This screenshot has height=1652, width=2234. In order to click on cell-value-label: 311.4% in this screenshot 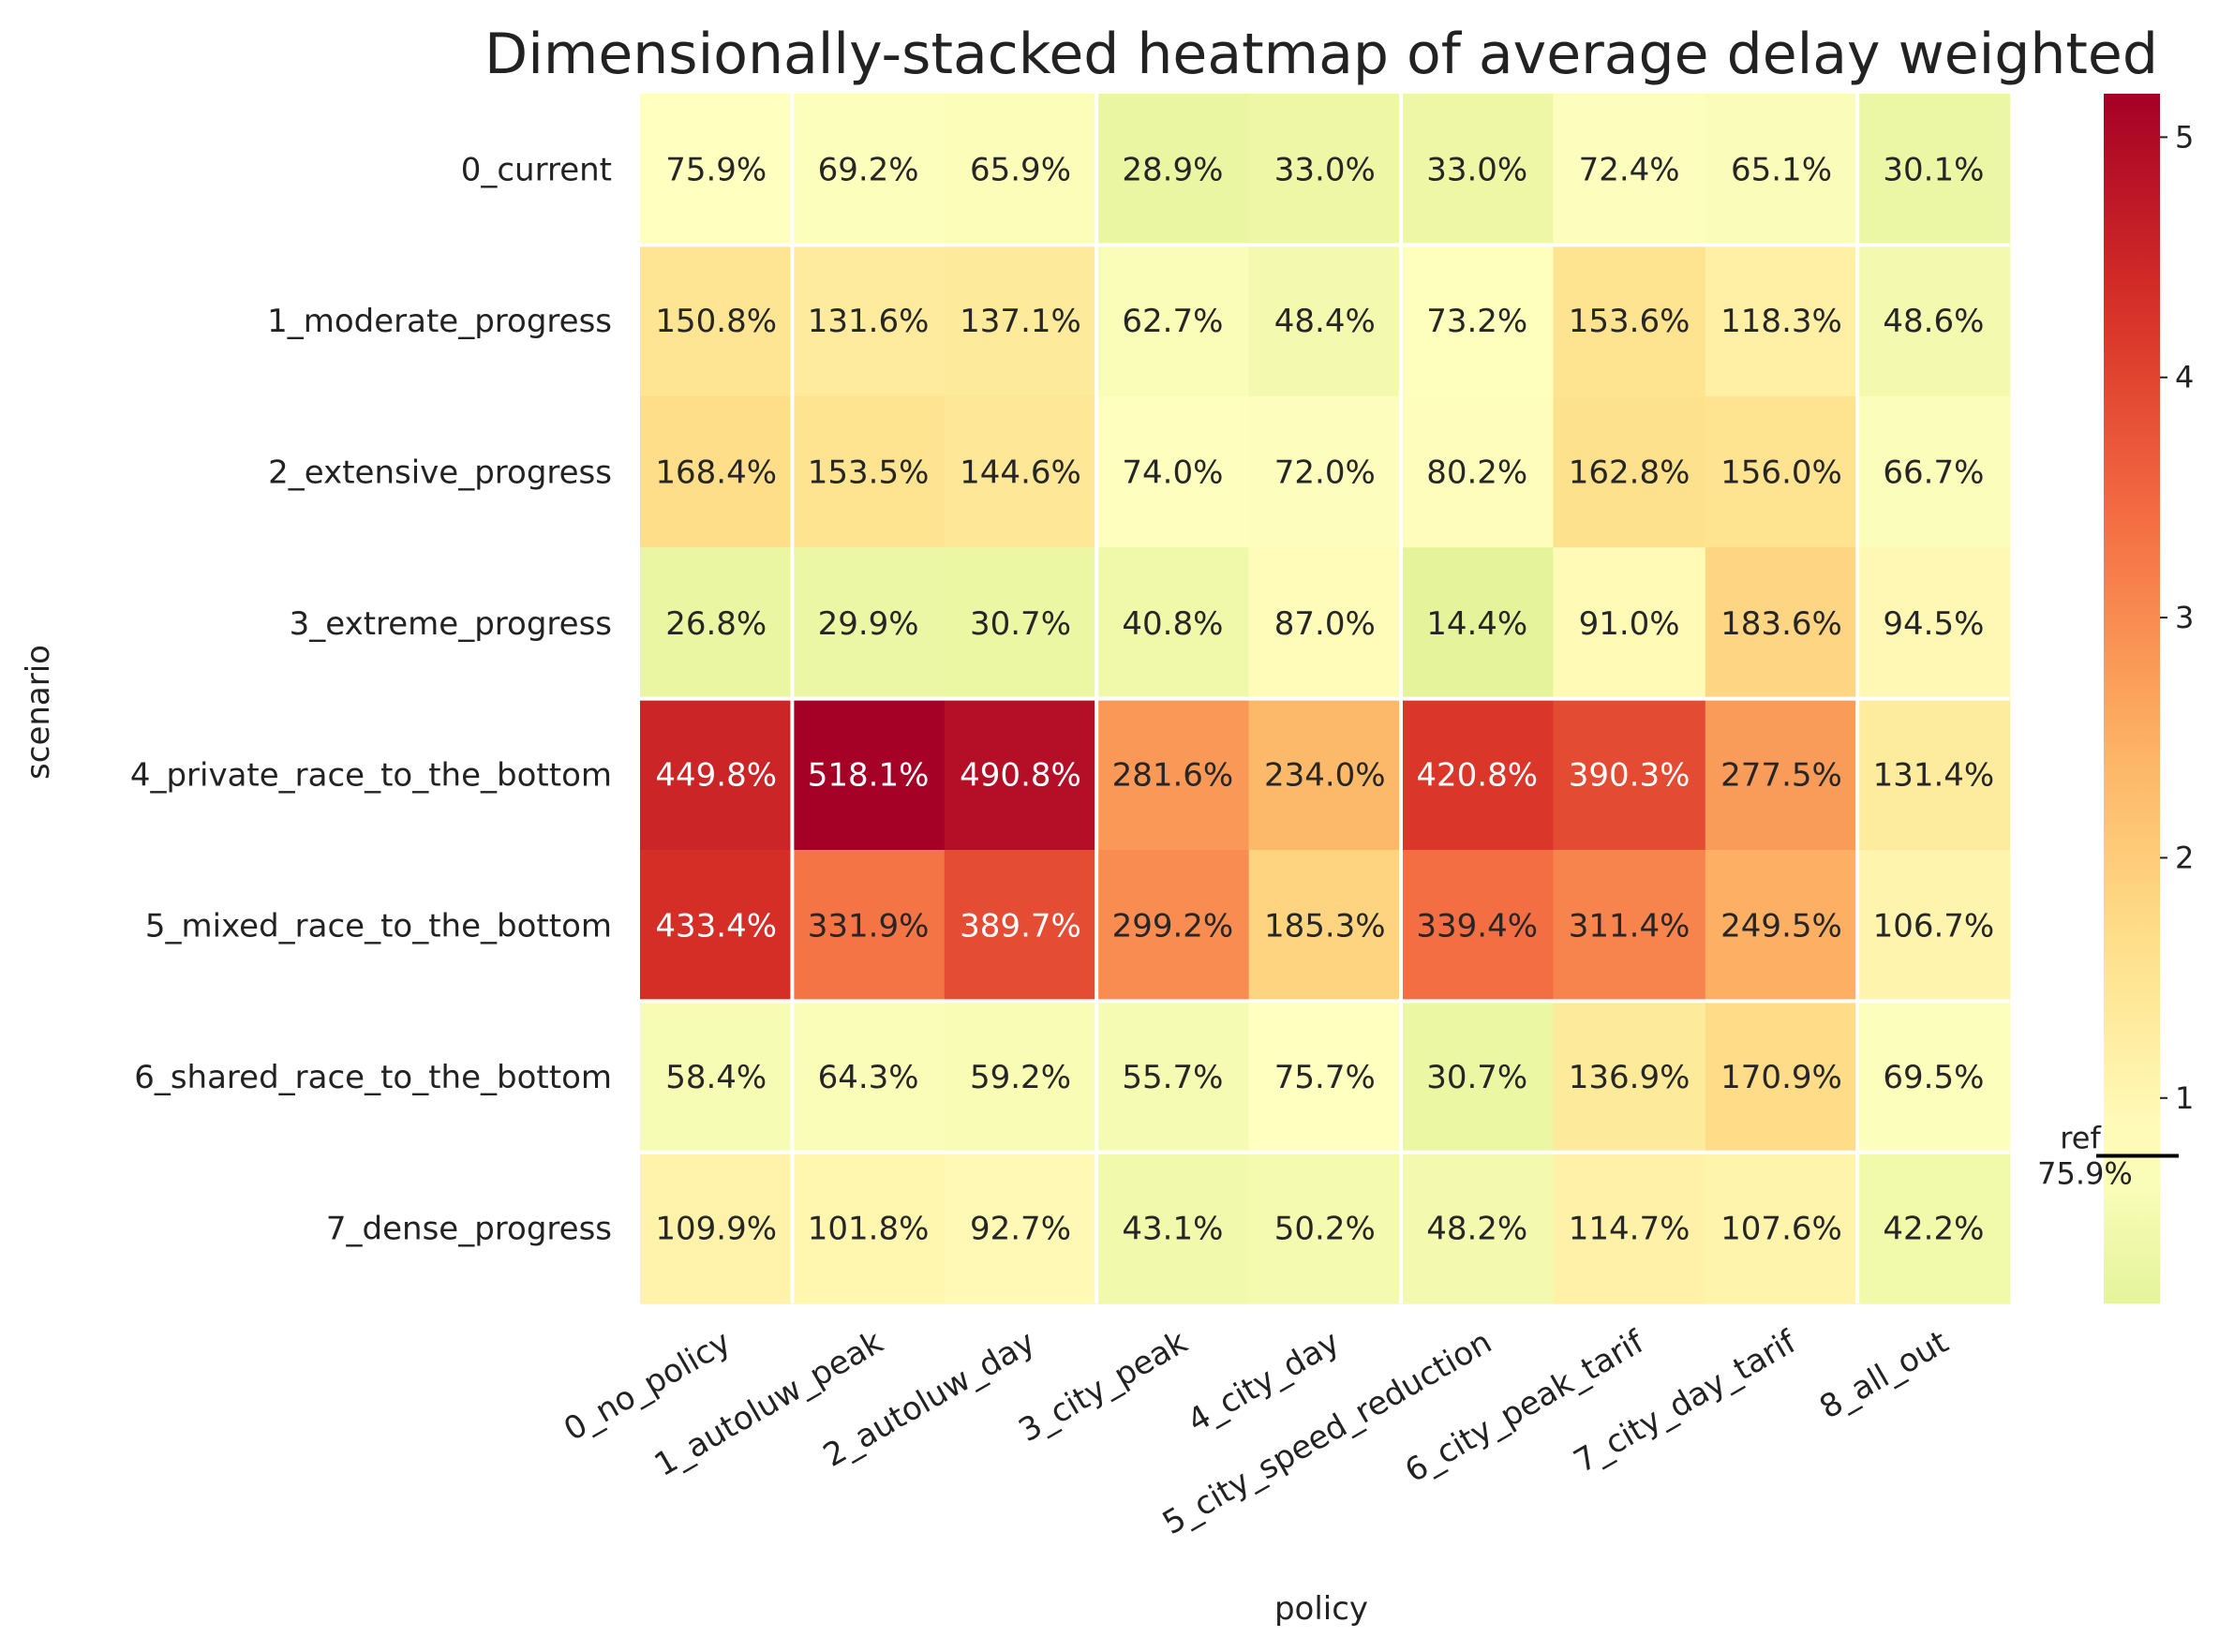, I will do `click(1630, 926)`.